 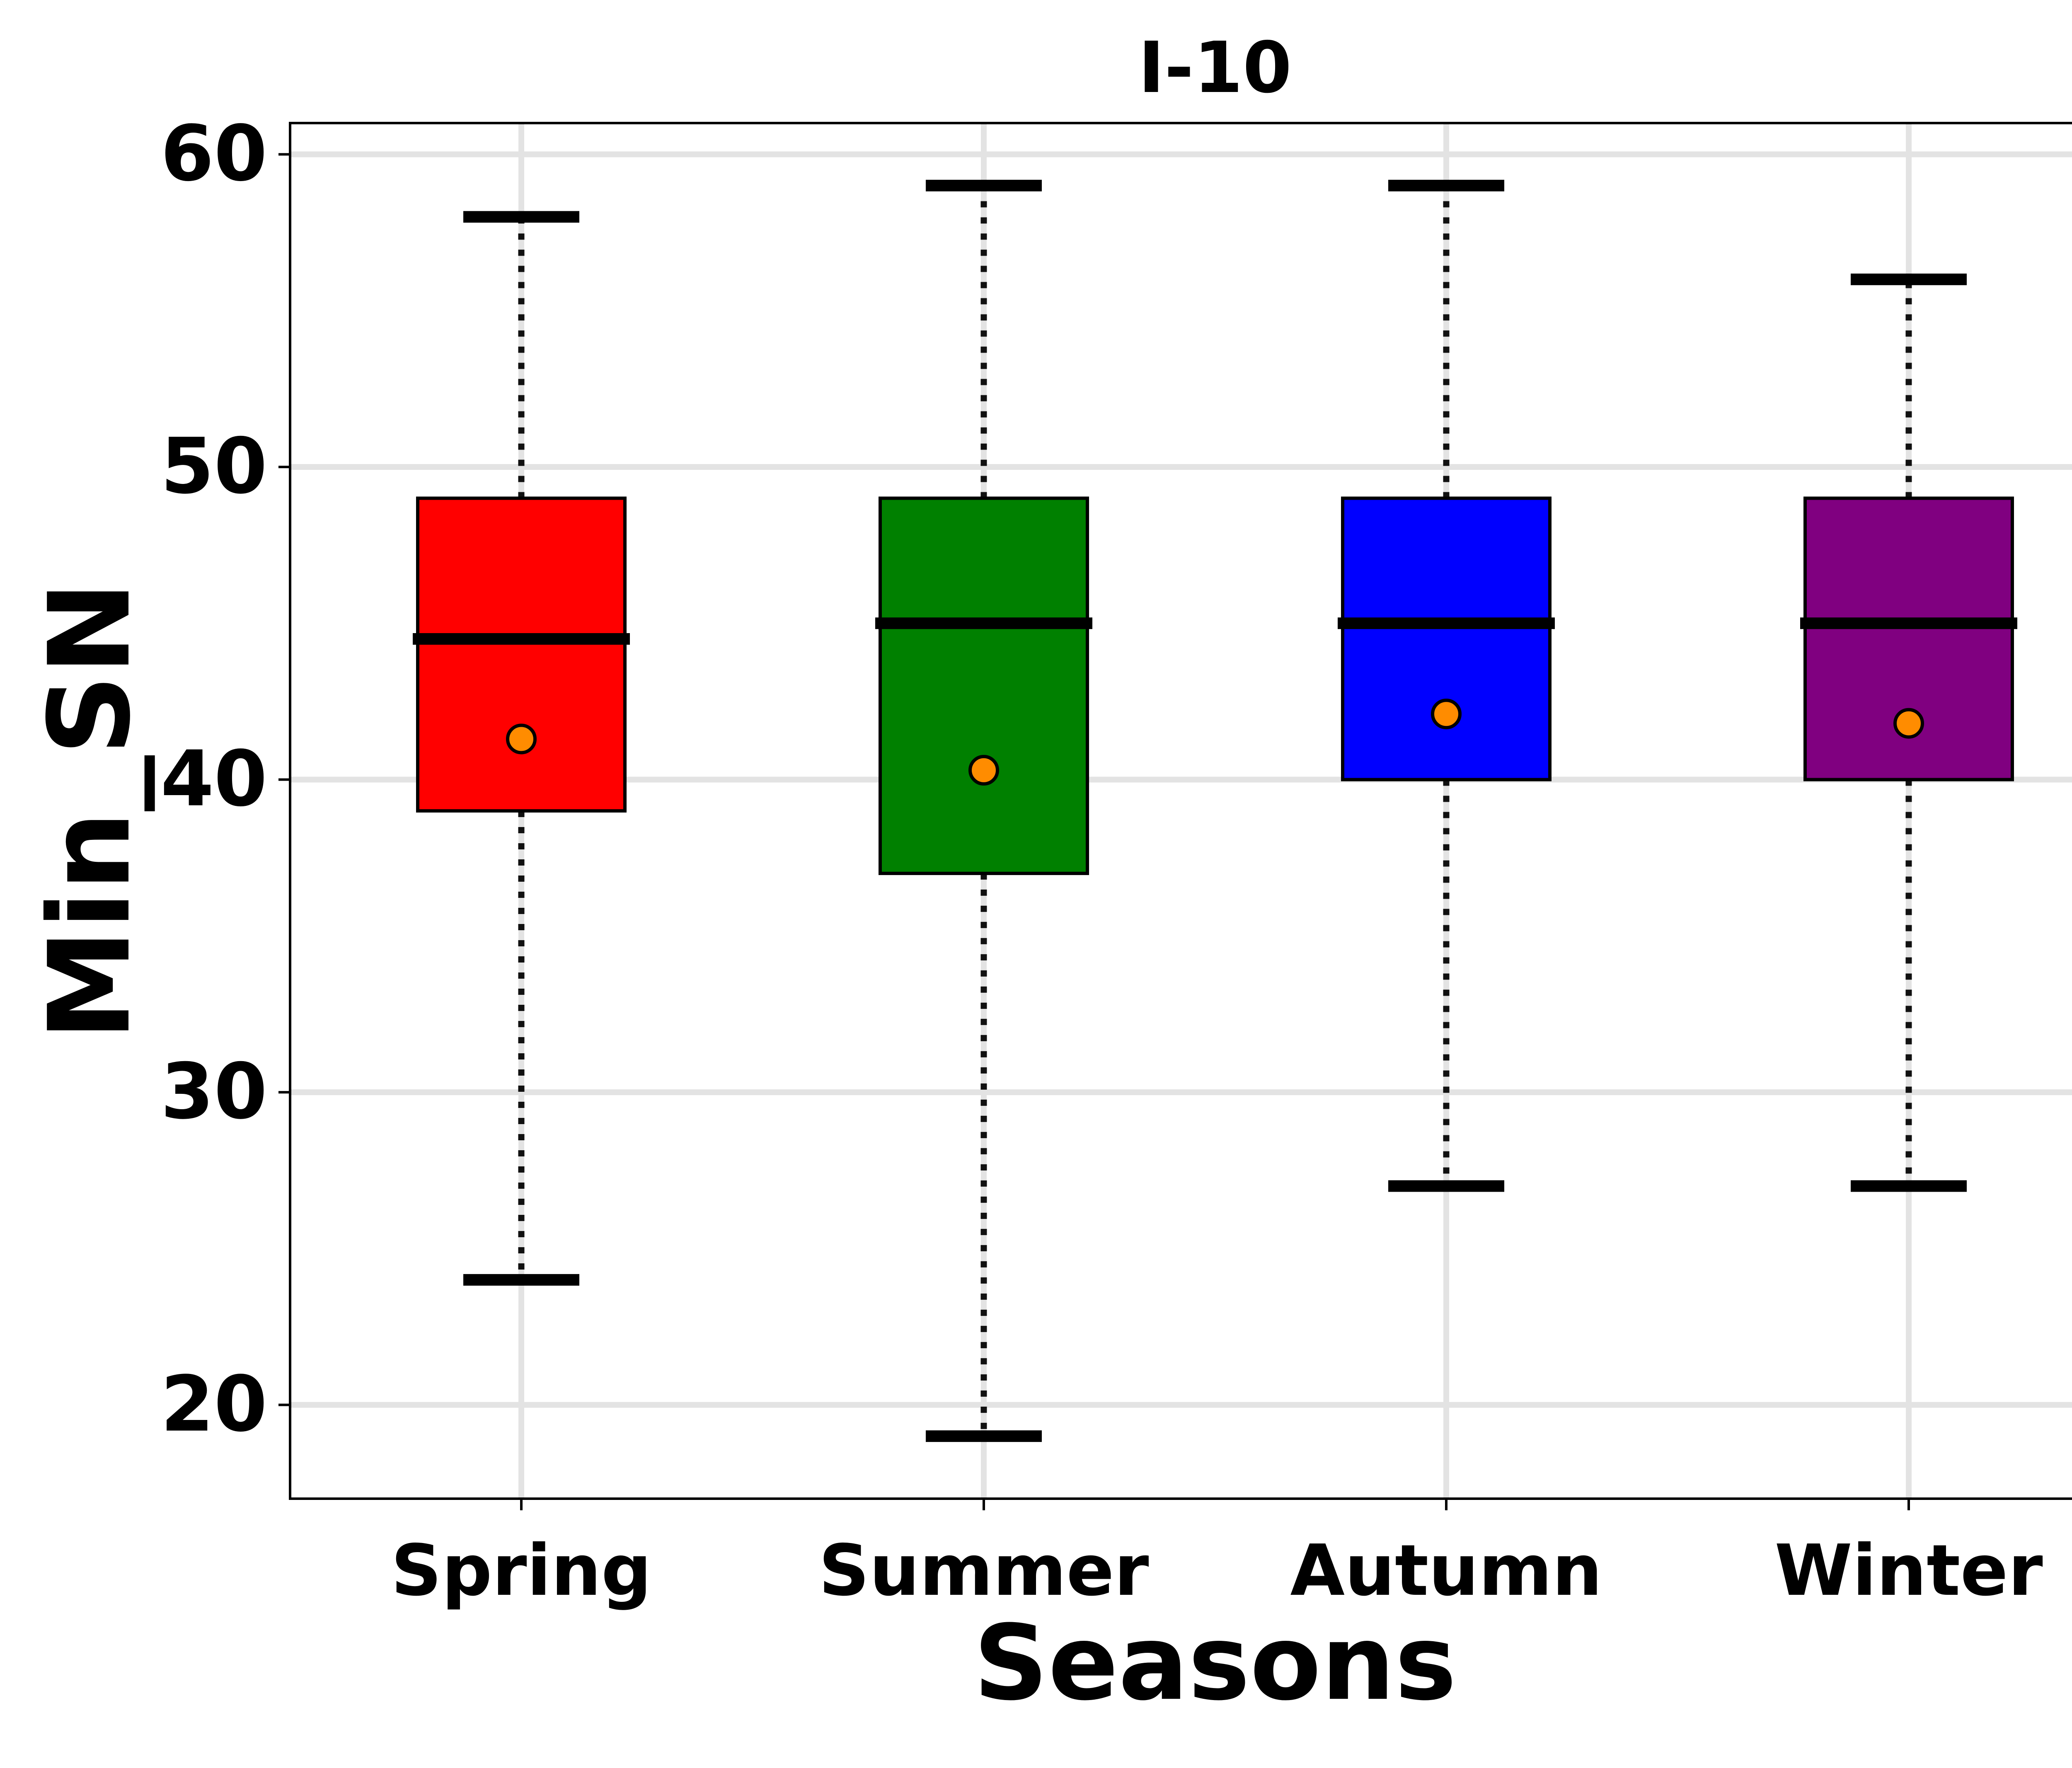 I want to click on box-summer, so click(x=983, y=810).